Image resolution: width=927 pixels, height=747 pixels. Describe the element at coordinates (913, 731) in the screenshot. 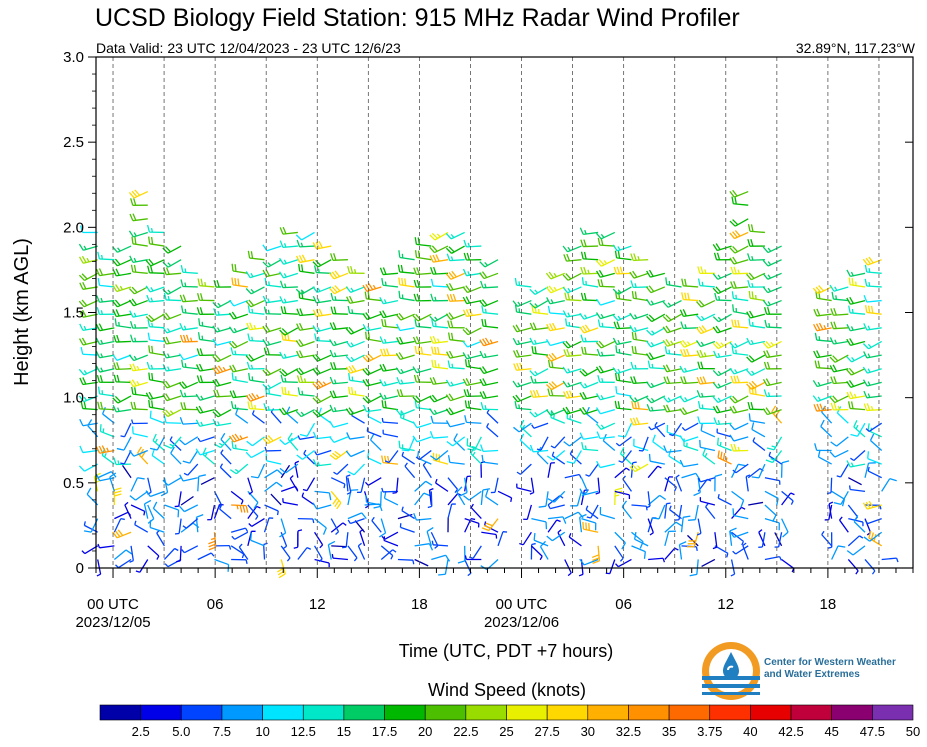

I see `colorbar-label: 50` at that location.